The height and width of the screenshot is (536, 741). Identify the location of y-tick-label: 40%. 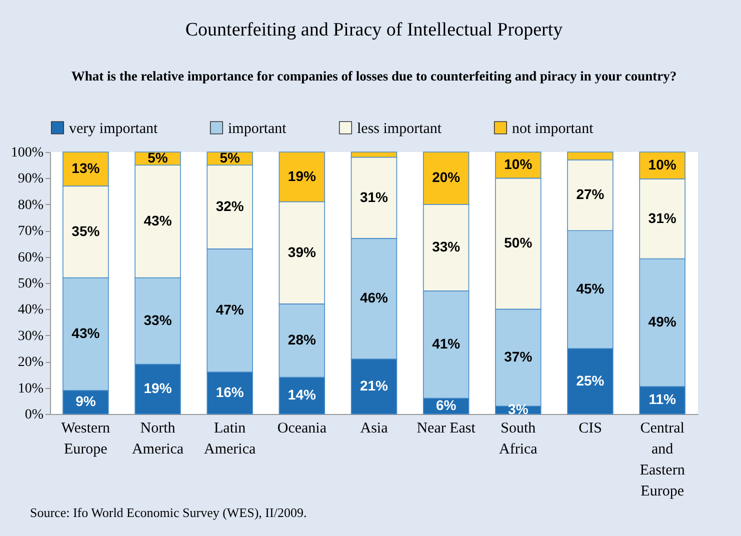
(31, 310).